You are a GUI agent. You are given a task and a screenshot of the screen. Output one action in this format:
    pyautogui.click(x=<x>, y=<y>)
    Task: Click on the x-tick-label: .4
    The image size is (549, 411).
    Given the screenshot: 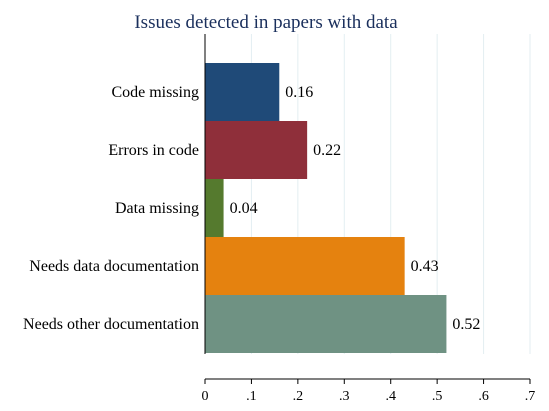 What is the action you would take?
    pyautogui.click(x=390, y=396)
    